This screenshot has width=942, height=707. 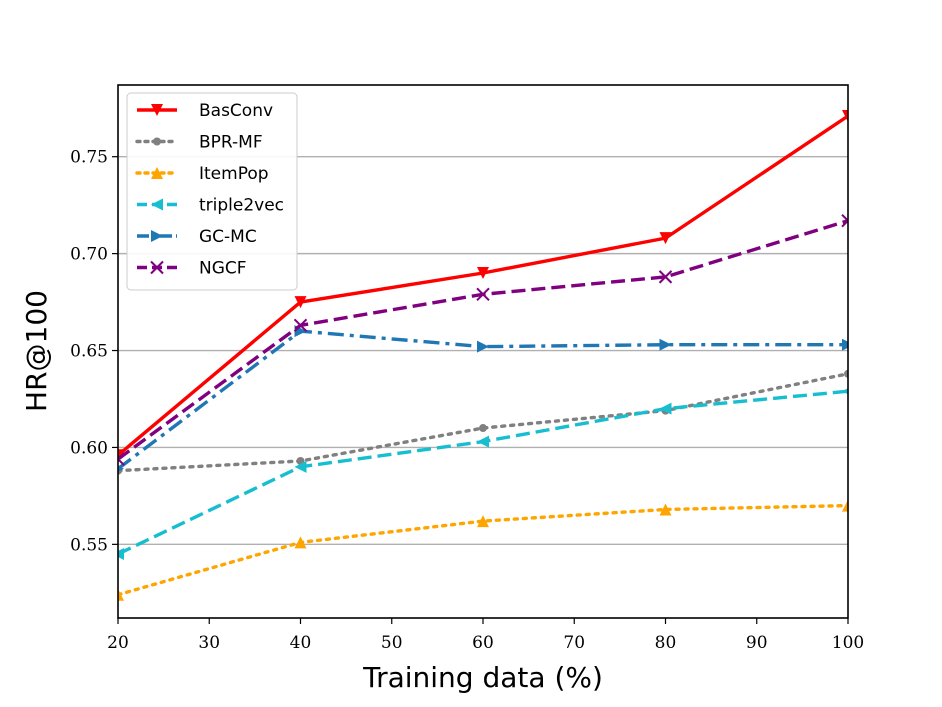 What do you see at coordinates (848, 643) in the screenshot?
I see `x-tick-label: 100` at bounding box center [848, 643].